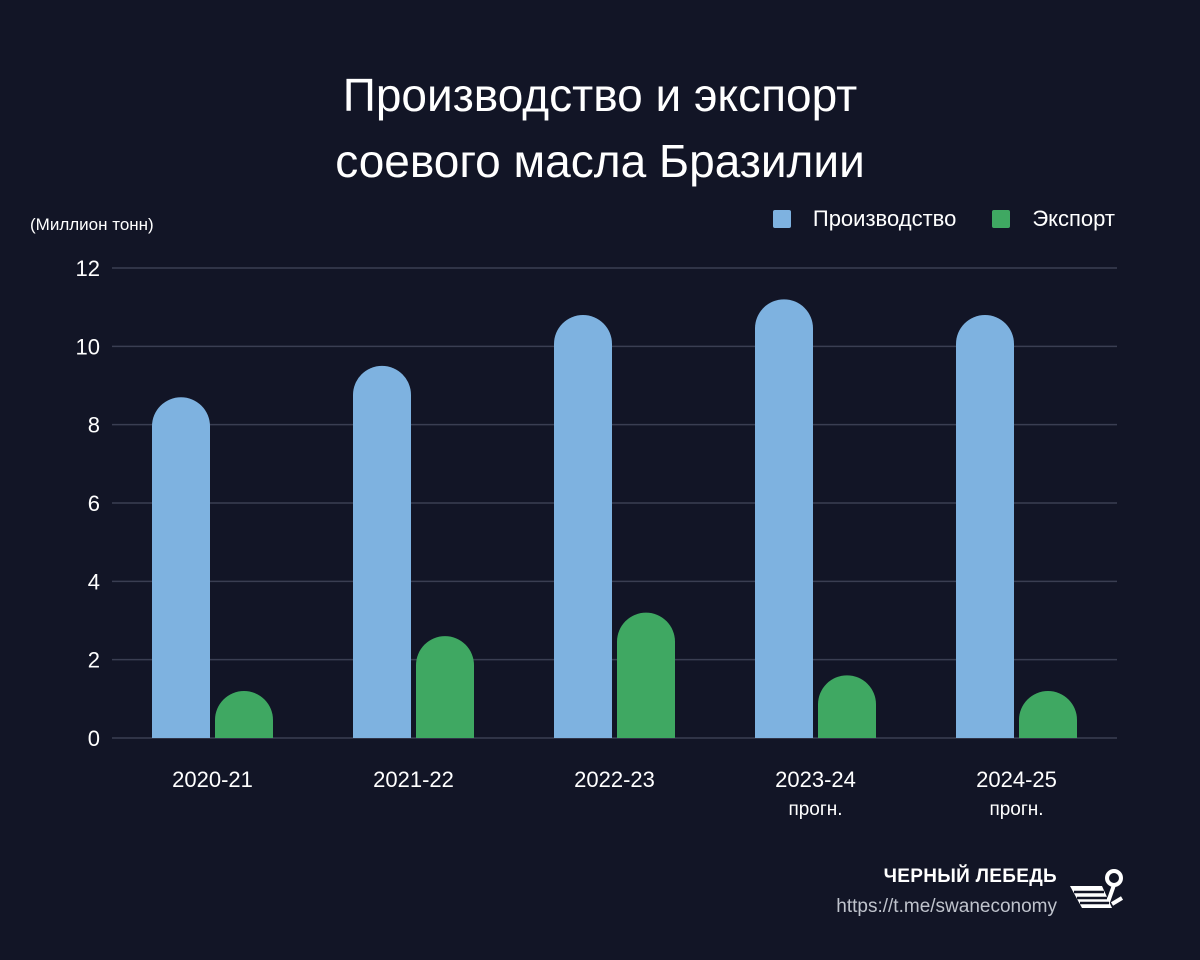 The image size is (1200, 960). I want to click on swan-logo-icon, so click(1097, 888).